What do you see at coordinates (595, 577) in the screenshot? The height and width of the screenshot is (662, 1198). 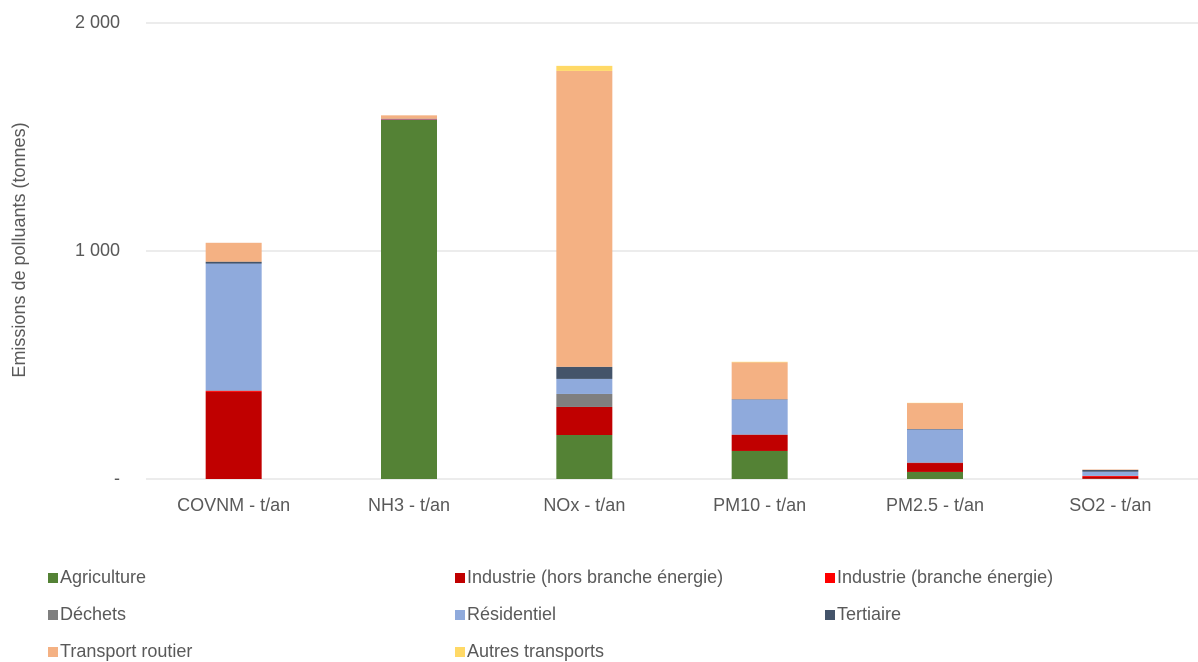 I see `legend-label: Industrie (hors branche énergie)` at bounding box center [595, 577].